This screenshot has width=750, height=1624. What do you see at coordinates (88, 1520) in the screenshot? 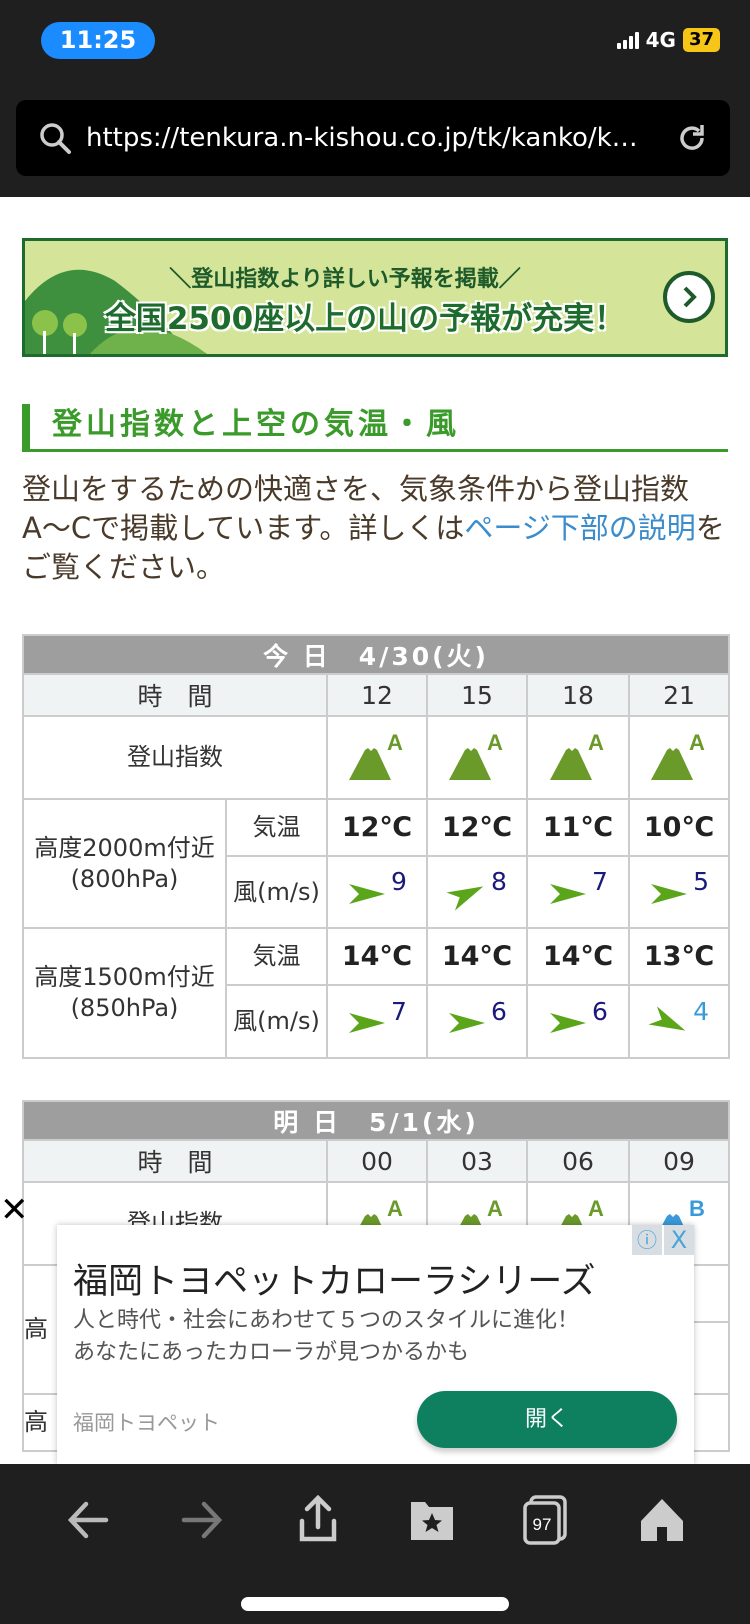
I see `back-icon` at bounding box center [88, 1520].